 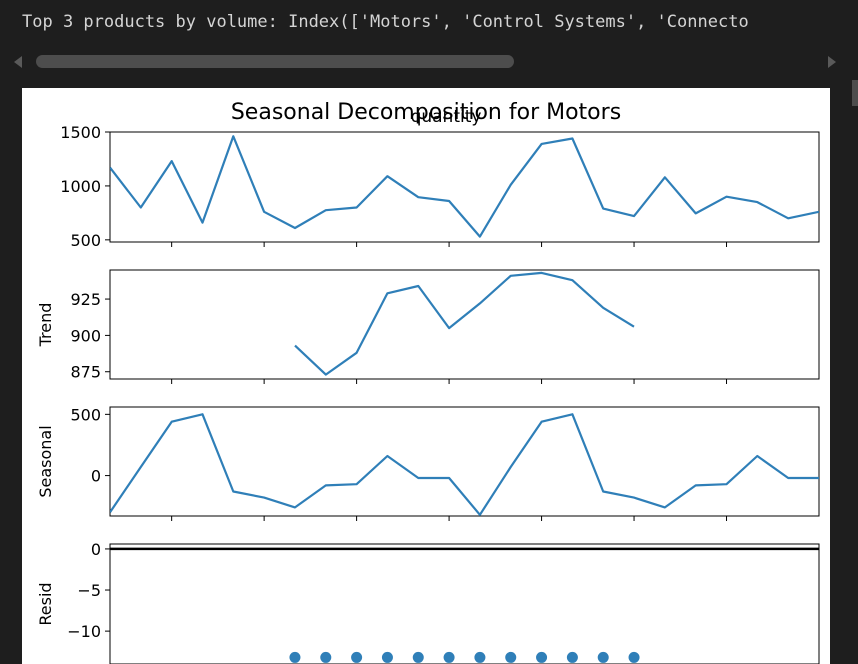 What do you see at coordinates (84, 631) in the screenshot?
I see `y-tick-label: −10` at bounding box center [84, 631].